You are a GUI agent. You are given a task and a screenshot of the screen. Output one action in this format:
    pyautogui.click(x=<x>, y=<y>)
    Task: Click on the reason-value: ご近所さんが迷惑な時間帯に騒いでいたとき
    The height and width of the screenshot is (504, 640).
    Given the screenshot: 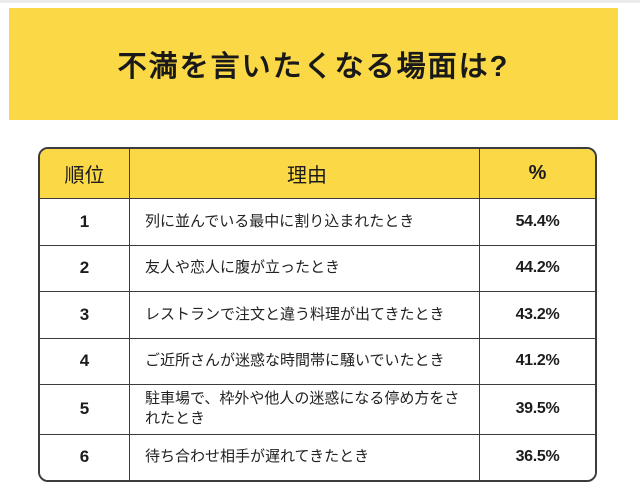 What is the action you would take?
    pyautogui.click(x=295, y=361)
    